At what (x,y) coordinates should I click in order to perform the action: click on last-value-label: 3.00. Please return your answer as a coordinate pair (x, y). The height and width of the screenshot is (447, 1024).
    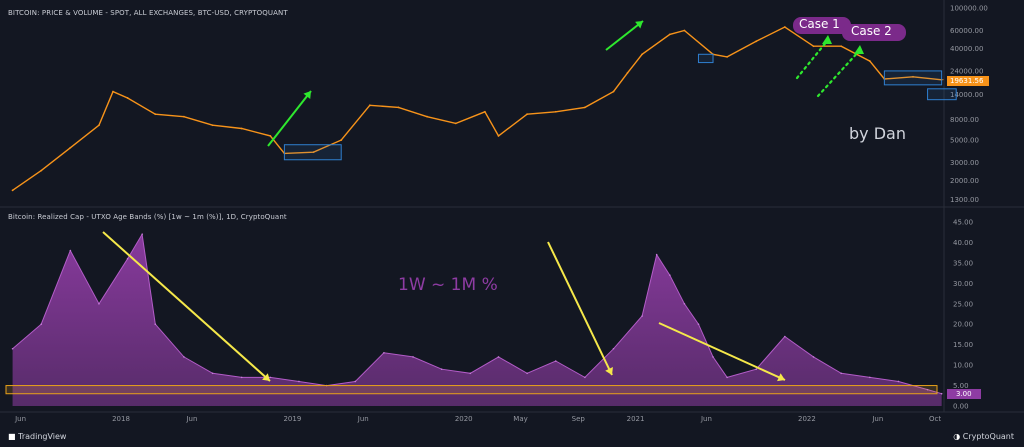
    Looking at the image, I should click on (964, 394).